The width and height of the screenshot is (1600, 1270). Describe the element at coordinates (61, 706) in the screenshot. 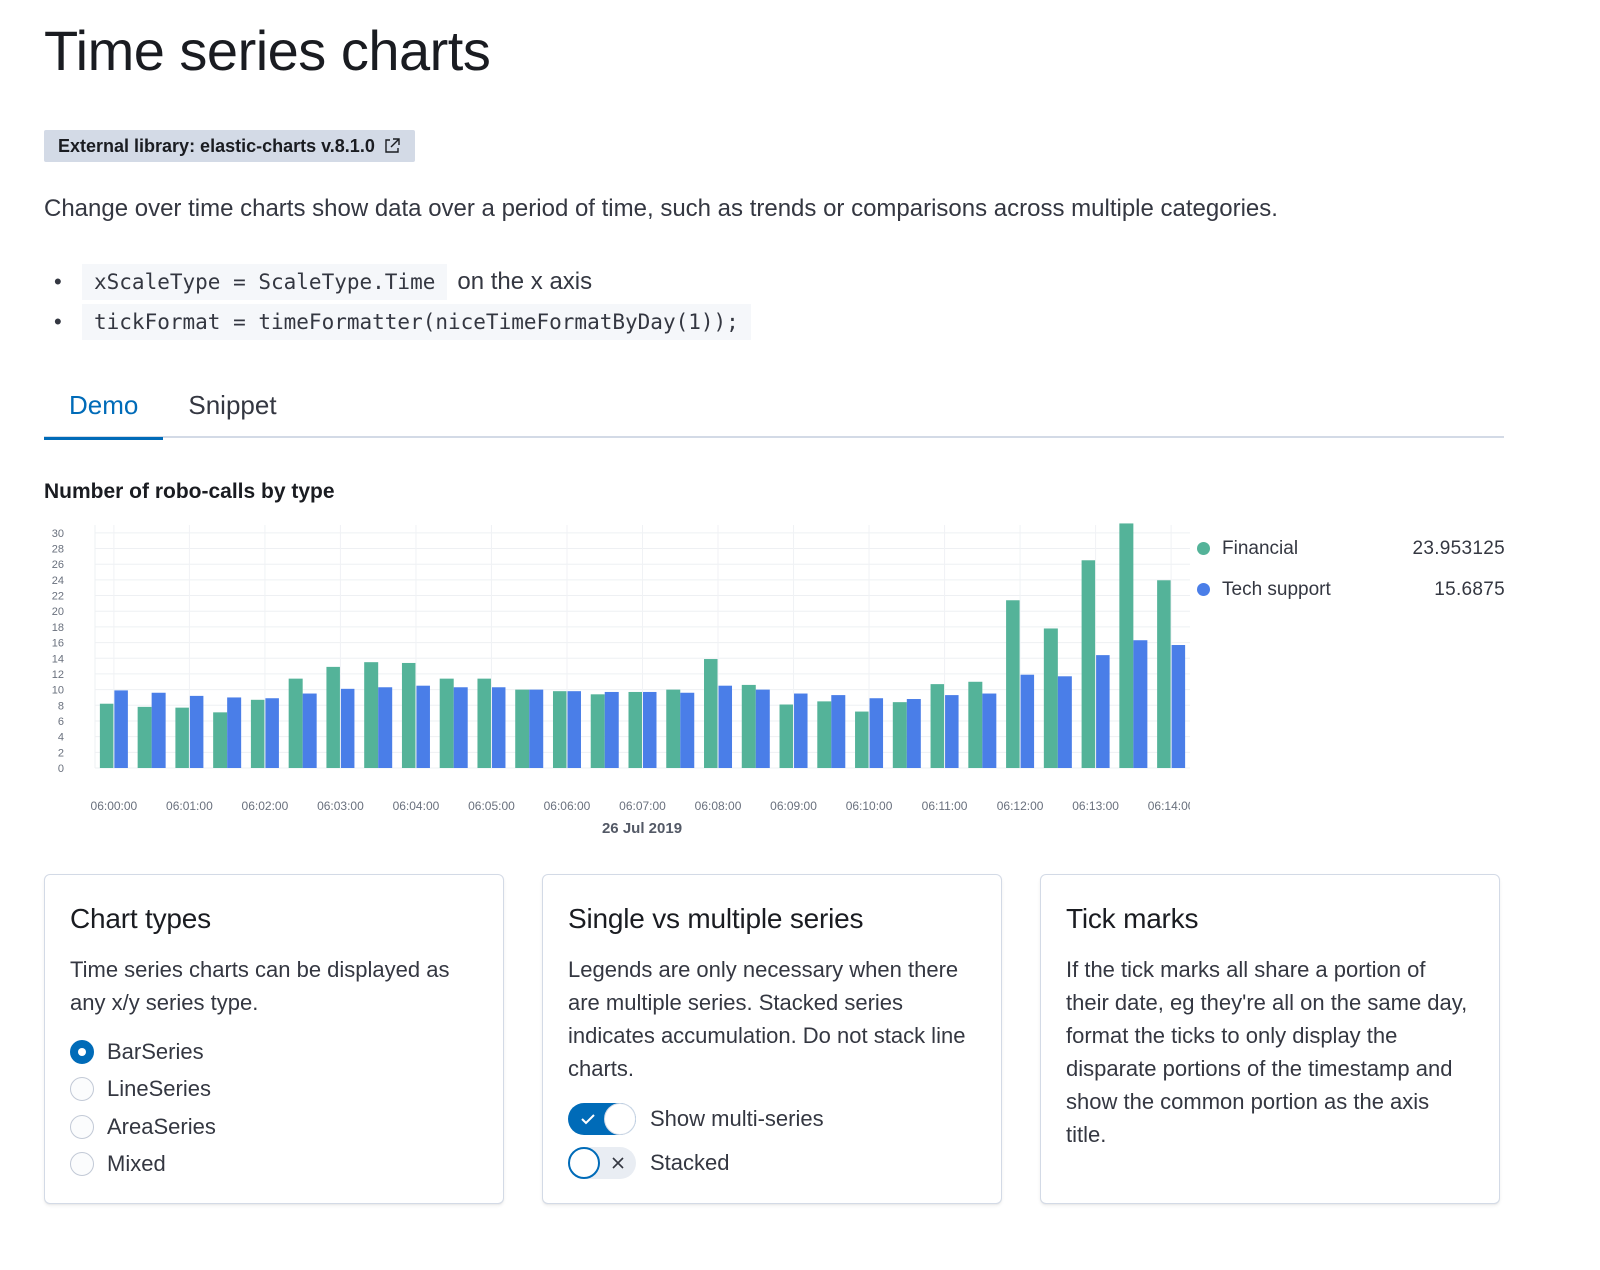

I see `y-tick-label: 8` at that location.